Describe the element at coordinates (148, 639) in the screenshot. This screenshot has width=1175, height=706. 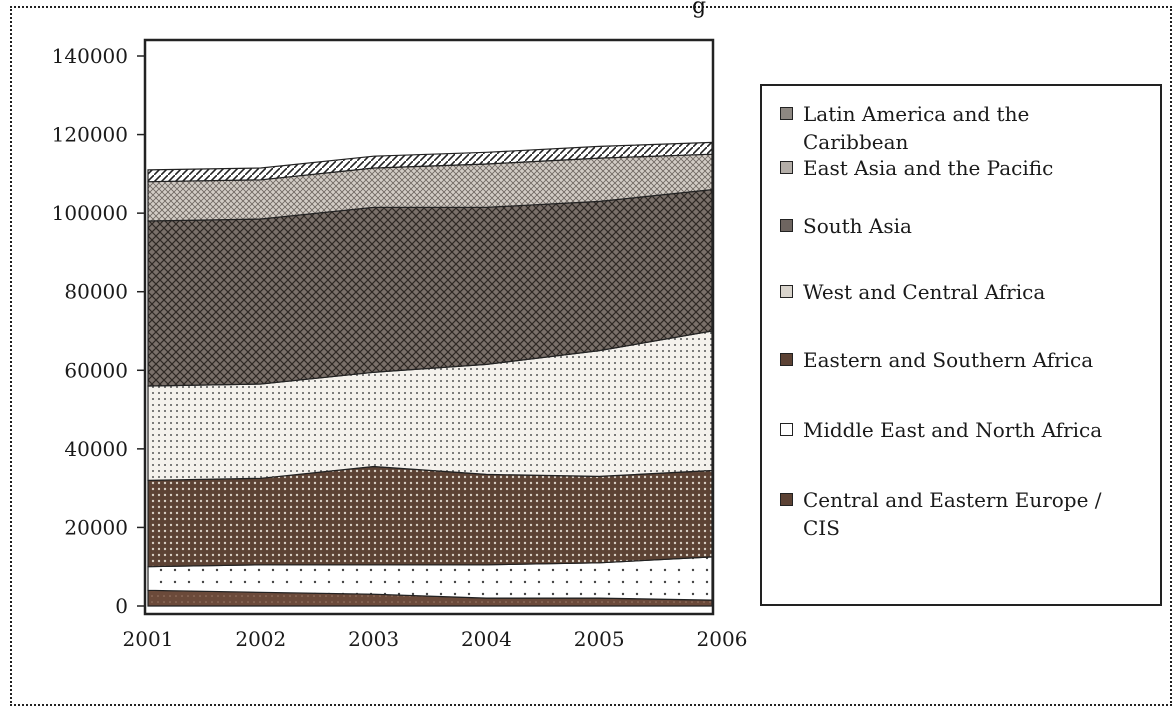
I see `x-tick-label: 2001` at that location.